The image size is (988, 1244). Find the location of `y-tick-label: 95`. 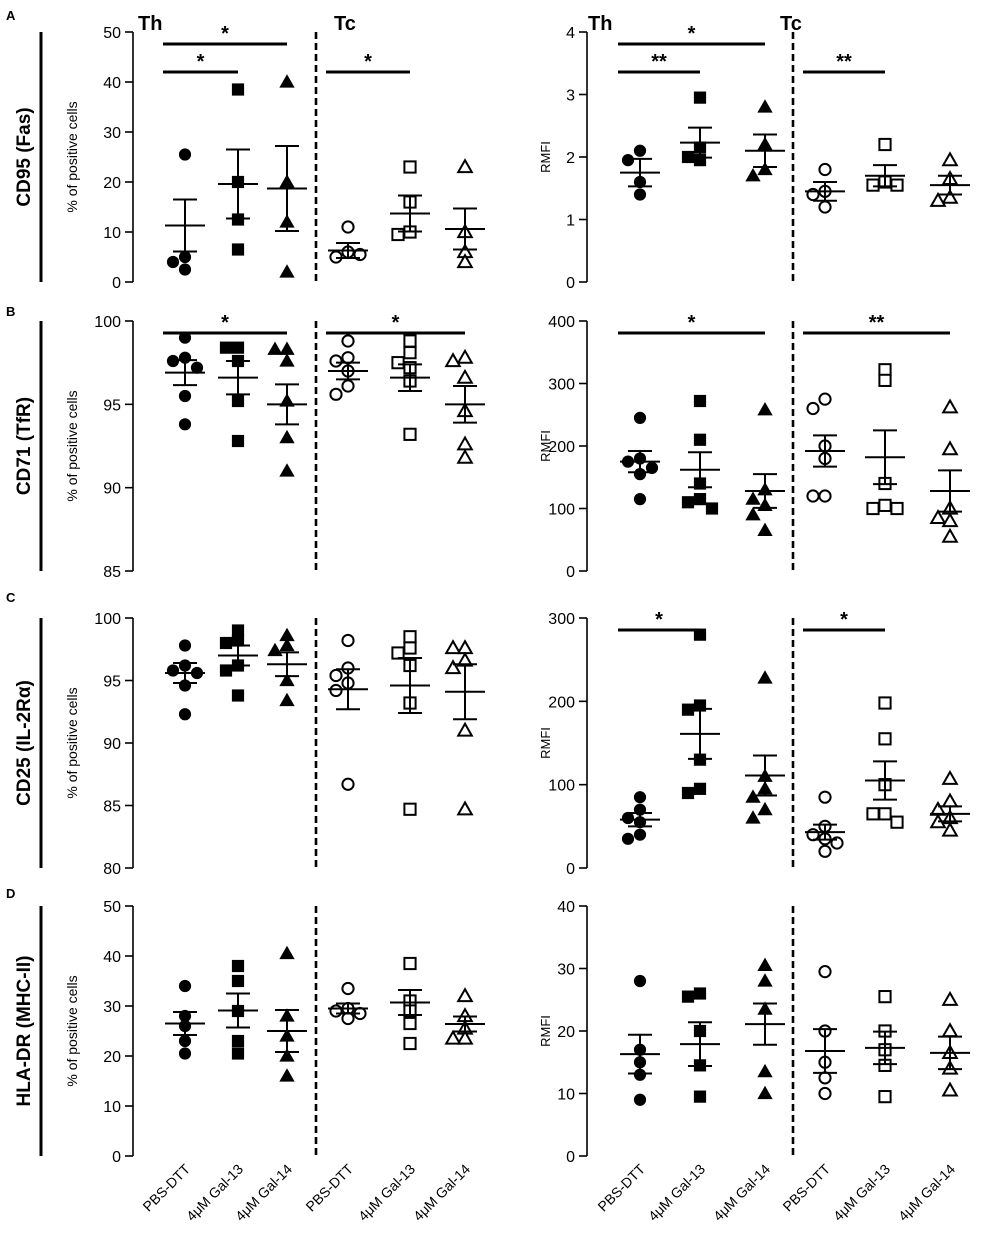

y-tick-label: 95 is located at coordinates (112, 682).